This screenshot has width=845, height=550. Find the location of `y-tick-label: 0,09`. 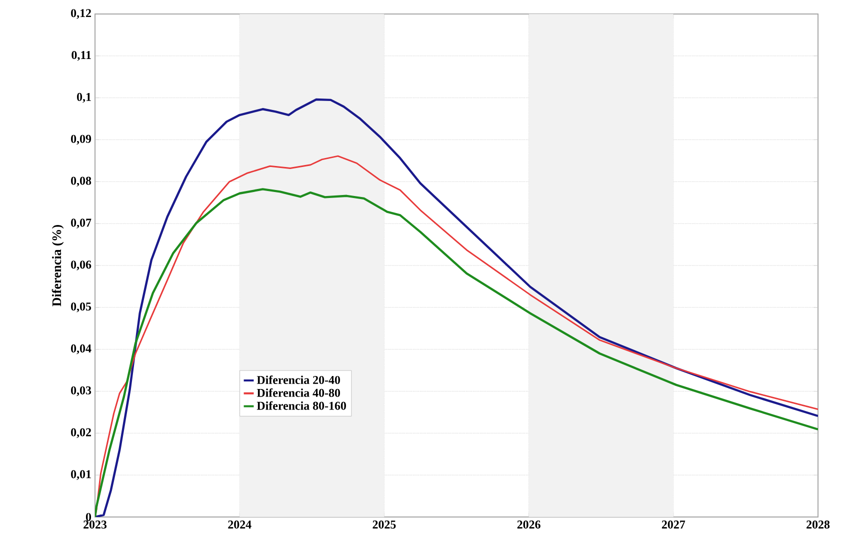

y-tick-label: 0,09 is located at coordinates (81, 139).